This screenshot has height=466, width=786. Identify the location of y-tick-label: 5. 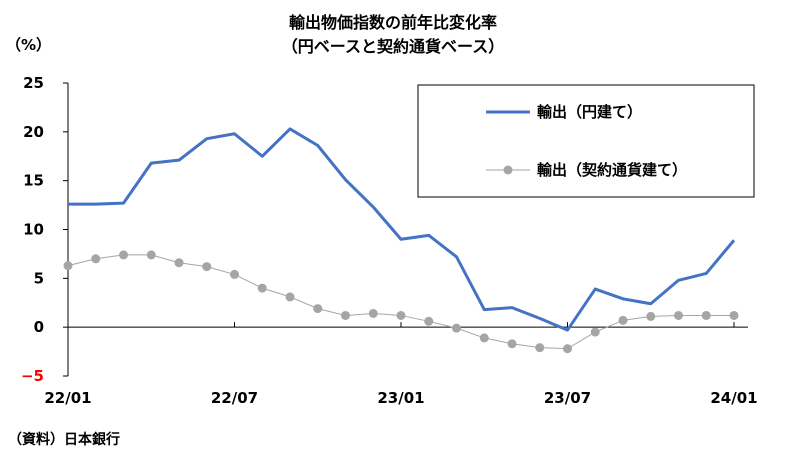
(39, 278).